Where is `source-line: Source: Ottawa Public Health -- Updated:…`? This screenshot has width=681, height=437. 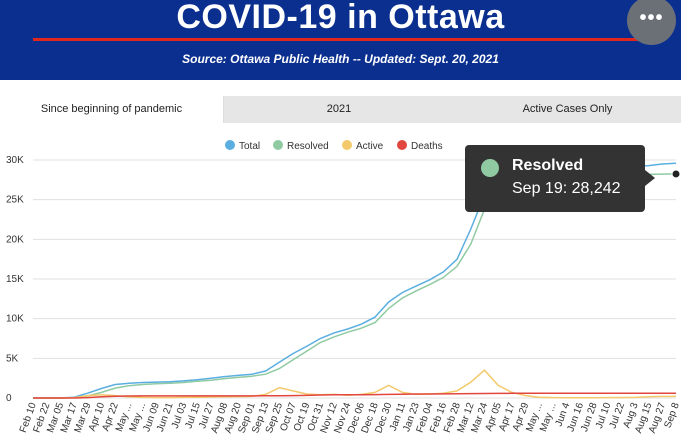 source-line: Source: Ottawa Public Health -- Updated:… is located at coordinates (340, 59).